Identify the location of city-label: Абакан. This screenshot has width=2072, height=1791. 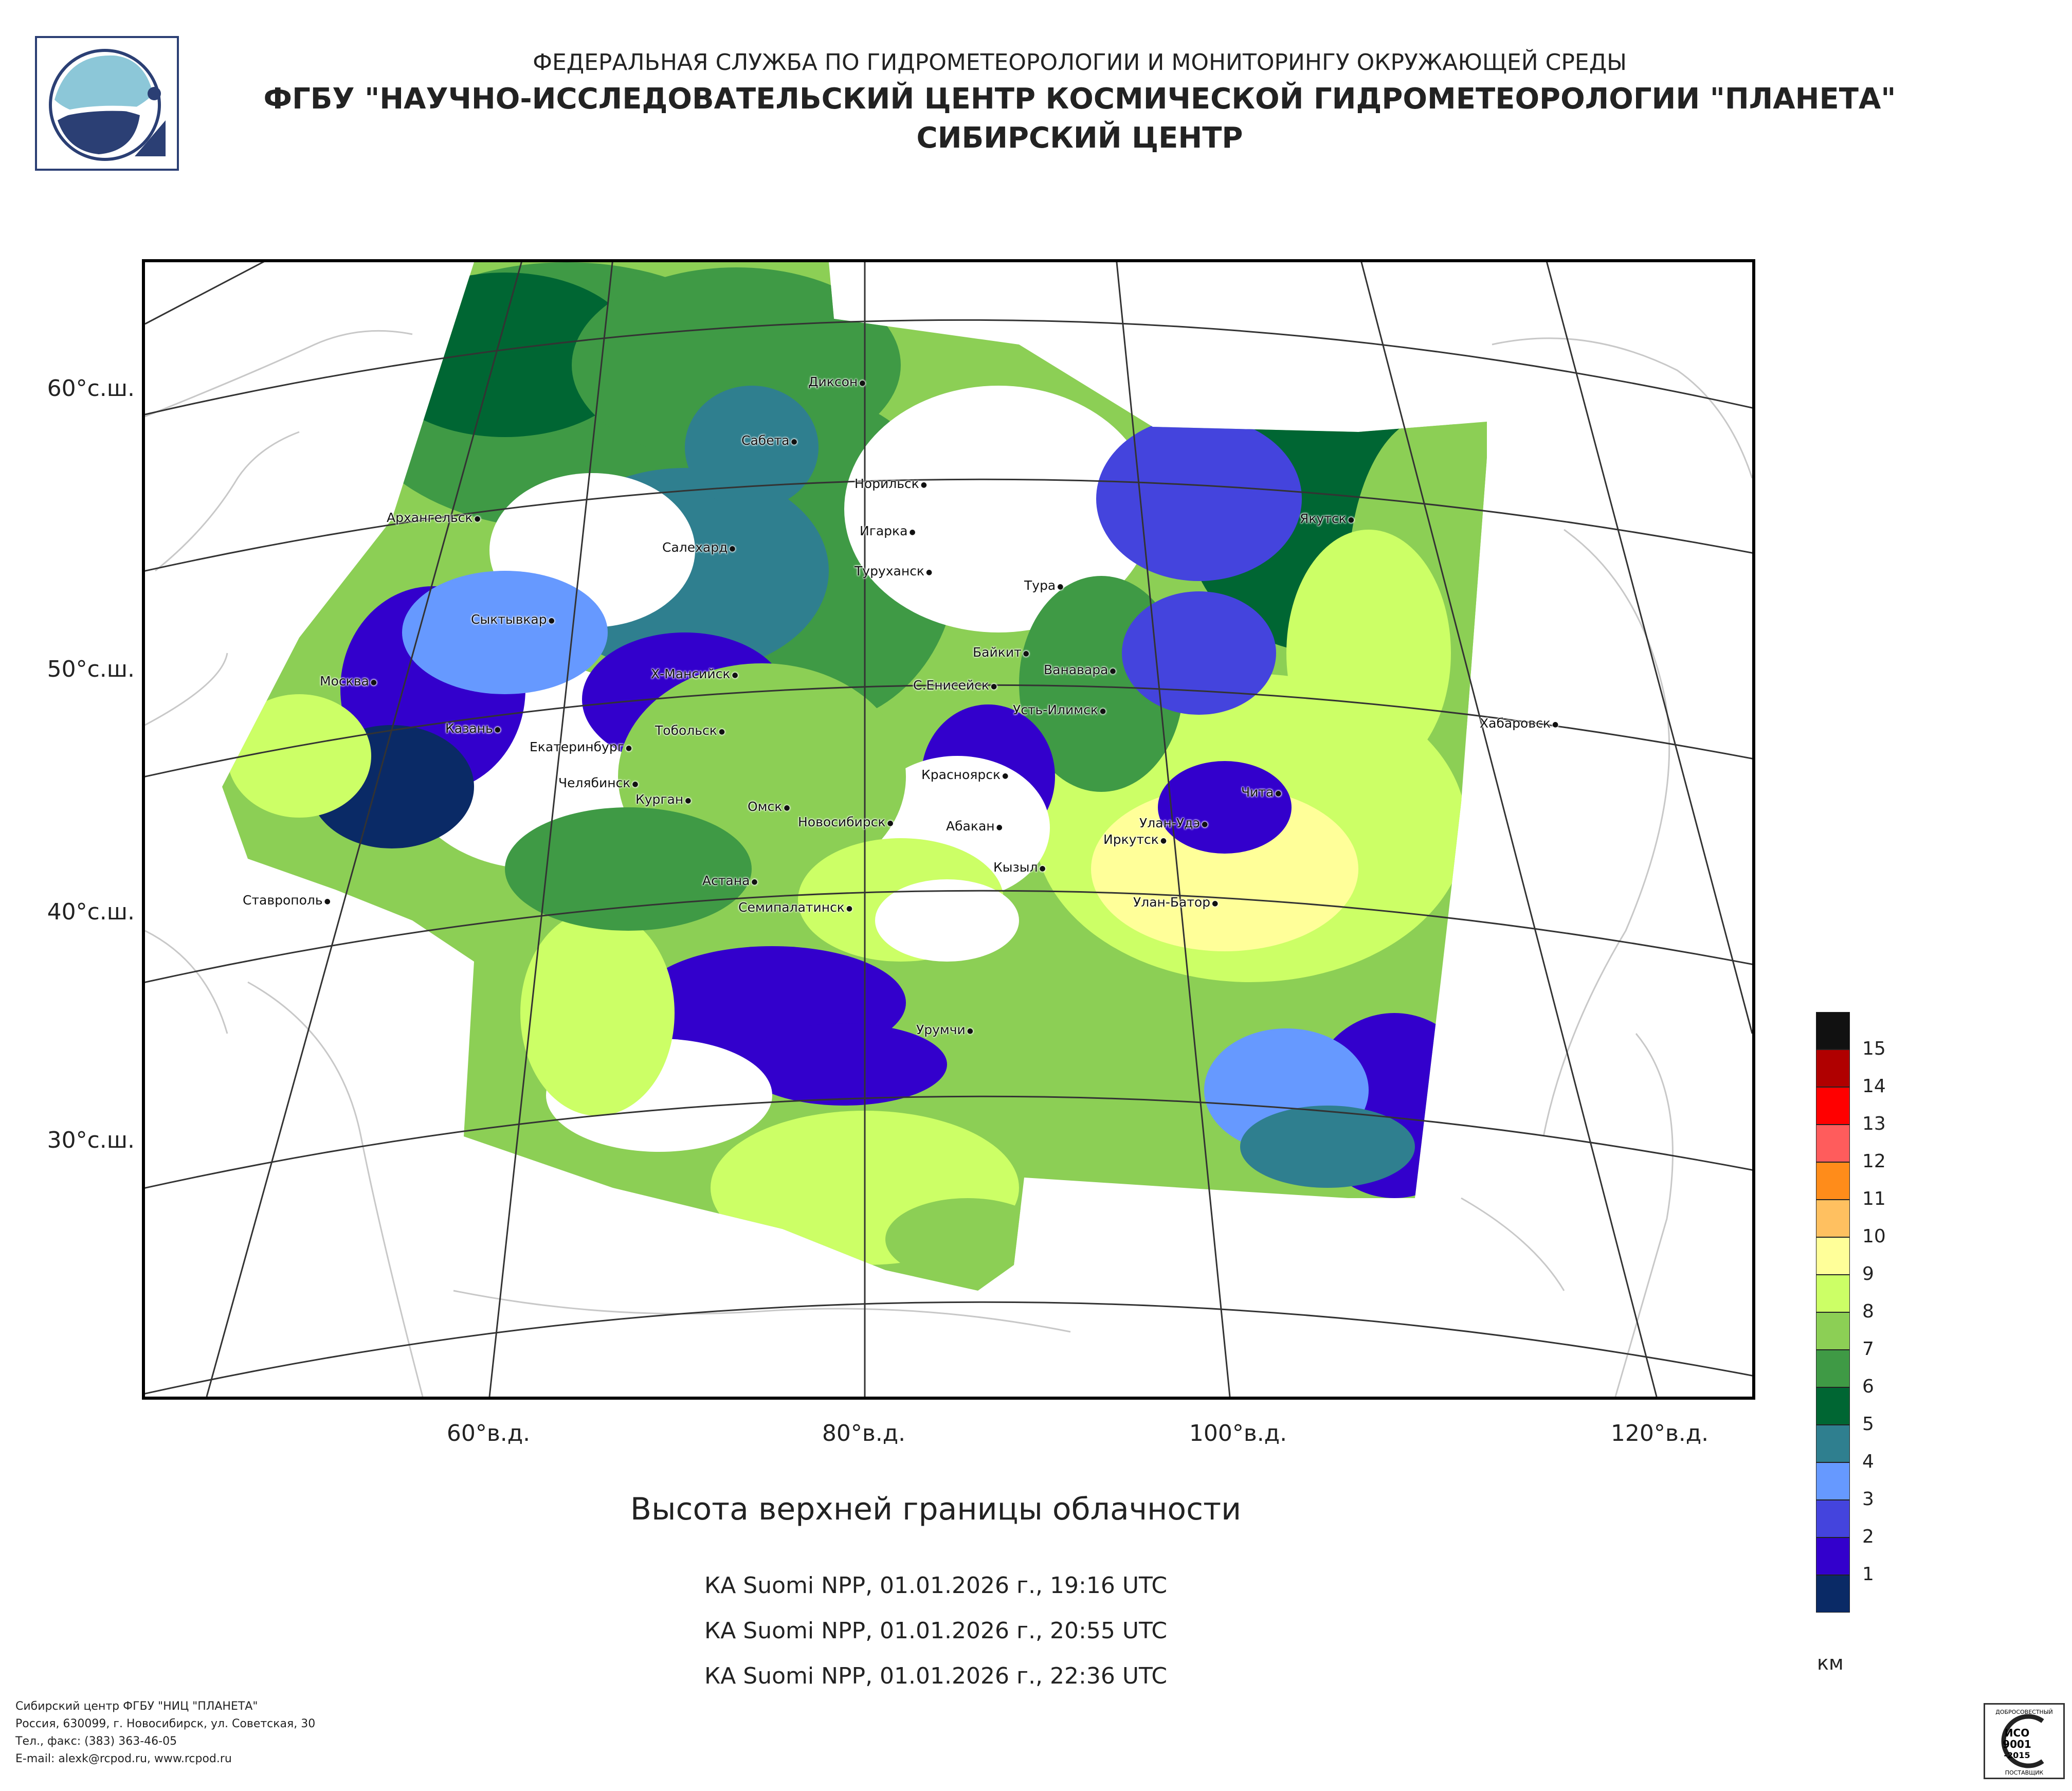
(974, 826).